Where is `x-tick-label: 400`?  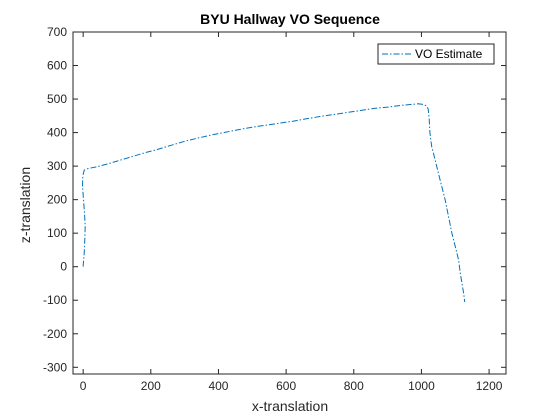 x-tick-label: 400 is located at coordinates (218, 386).